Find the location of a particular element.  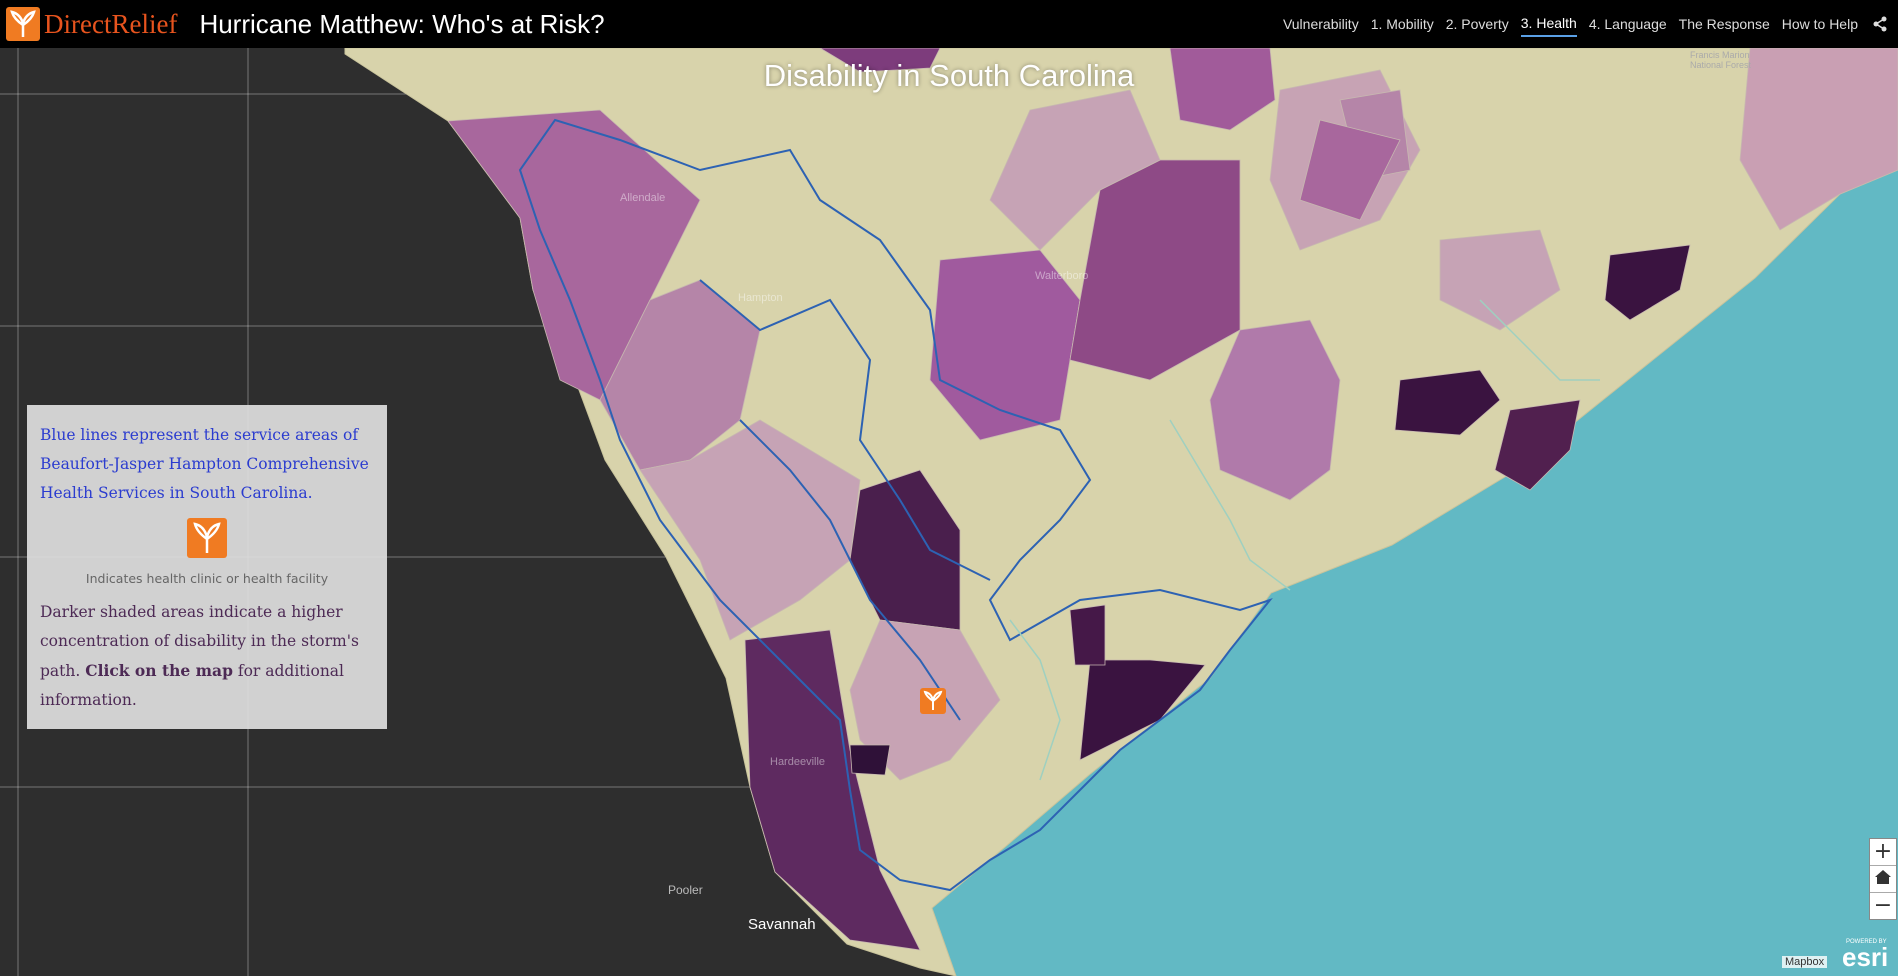

app-title: Hurricane Matthew: Who's at Risk? is located at coordinates (402, 23).